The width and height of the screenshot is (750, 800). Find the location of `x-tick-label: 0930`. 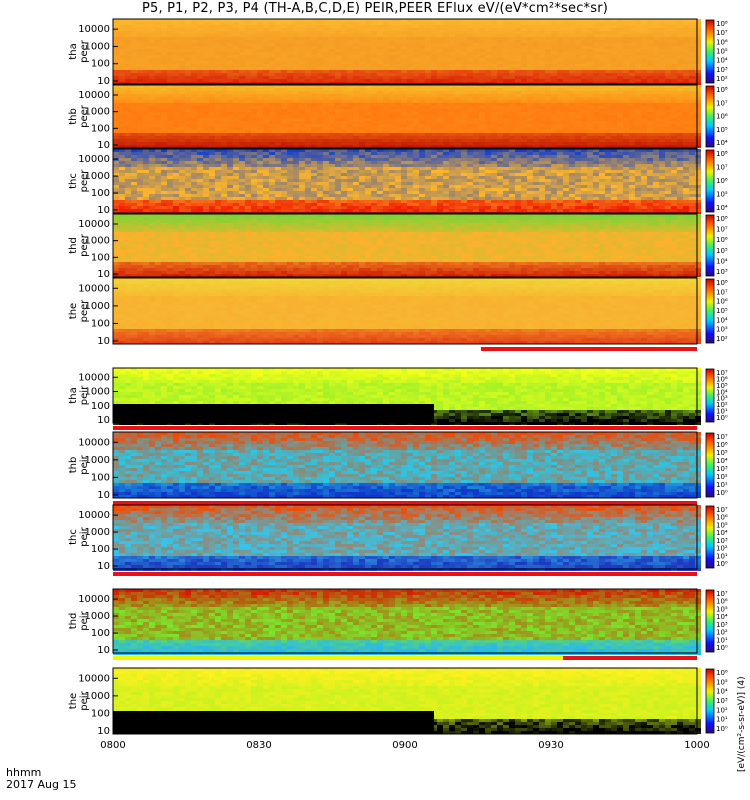

x-tick-label: 0930 is located at coordinates (550, 745).